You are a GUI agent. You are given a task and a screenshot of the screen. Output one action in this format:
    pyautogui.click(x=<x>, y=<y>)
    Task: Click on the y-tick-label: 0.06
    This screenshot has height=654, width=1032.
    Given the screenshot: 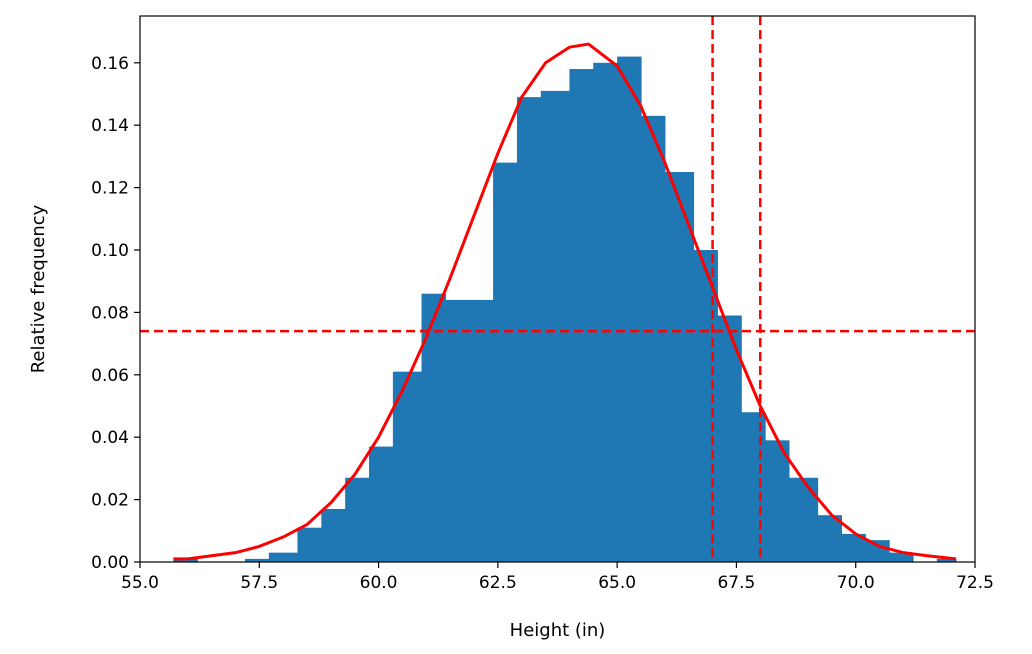 What is the action you would take?
    pyautogui.click(x=110, y=376)
    